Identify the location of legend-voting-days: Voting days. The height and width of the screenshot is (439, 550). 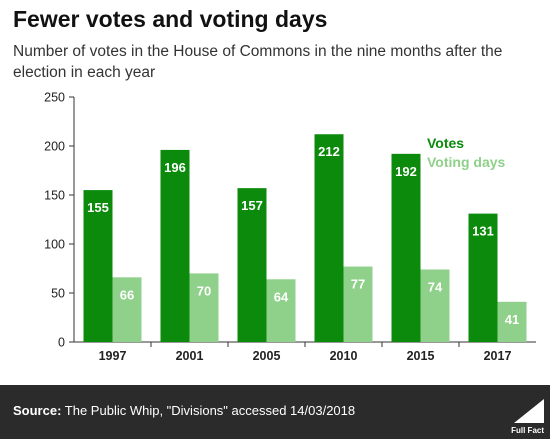
(466, 162).